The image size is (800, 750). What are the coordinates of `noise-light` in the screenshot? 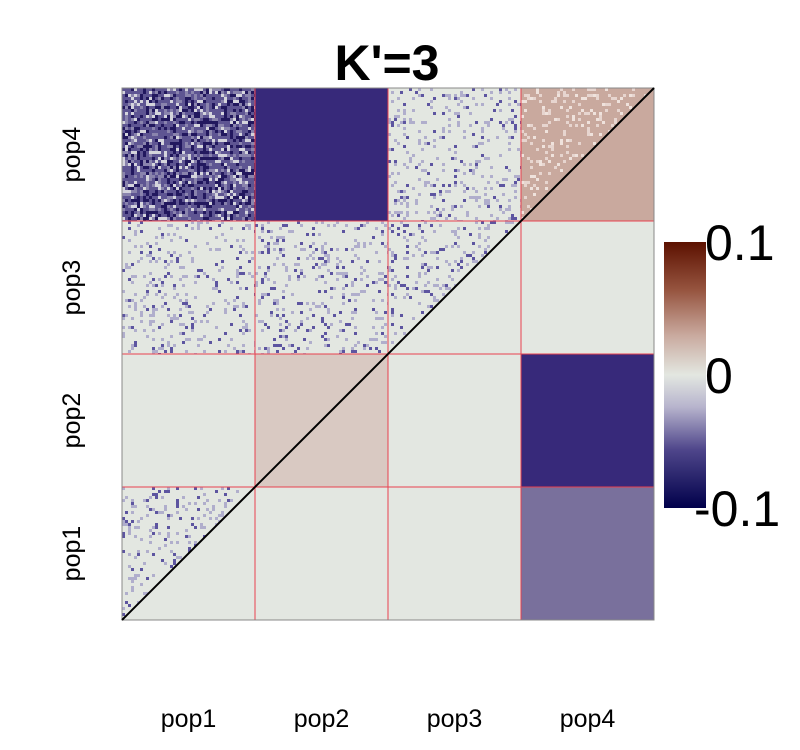 It's located at (189, 155).